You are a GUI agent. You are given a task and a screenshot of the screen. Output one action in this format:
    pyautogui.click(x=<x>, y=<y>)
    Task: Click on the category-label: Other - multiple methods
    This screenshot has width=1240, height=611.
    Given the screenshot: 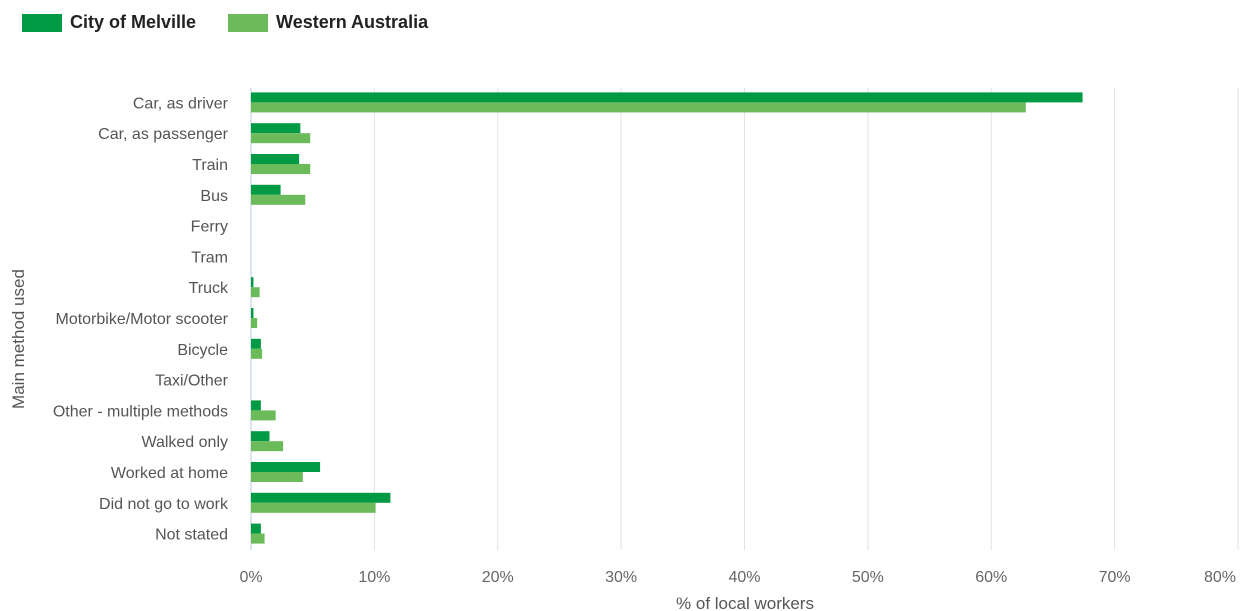 What is the action you would take?
    pyautogui.click(x=140, y=411)
    